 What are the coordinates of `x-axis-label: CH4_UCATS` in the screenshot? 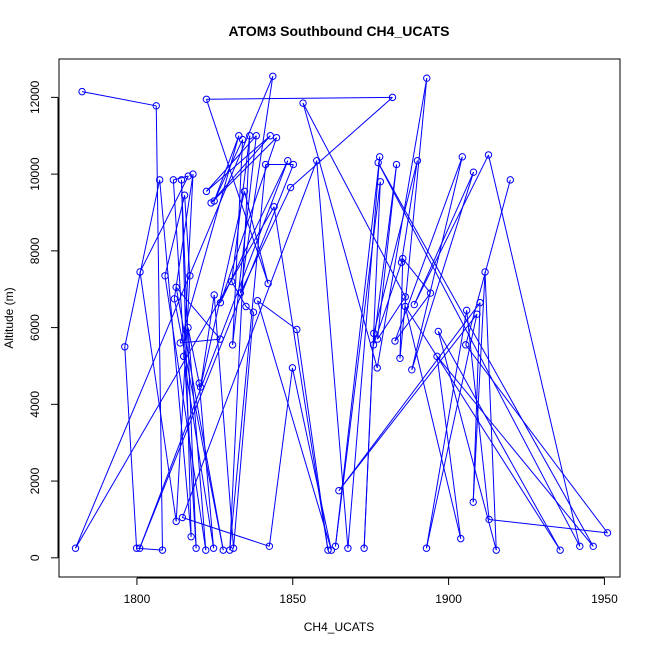 It's located at (339, 627).